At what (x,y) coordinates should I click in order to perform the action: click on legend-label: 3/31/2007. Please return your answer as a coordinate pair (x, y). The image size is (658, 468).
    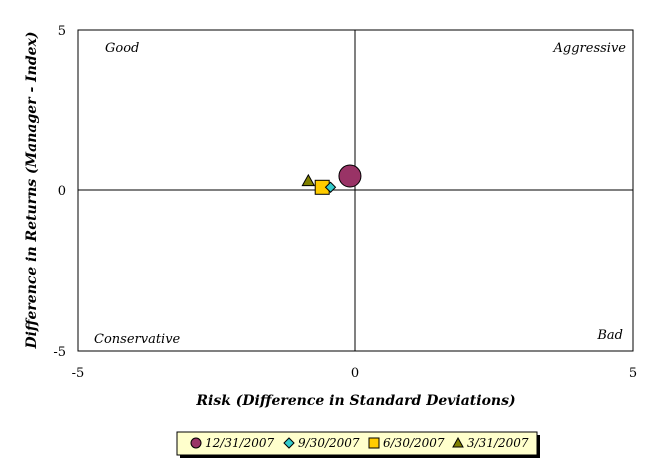
    Looking at the image, I should click on (498, 443).